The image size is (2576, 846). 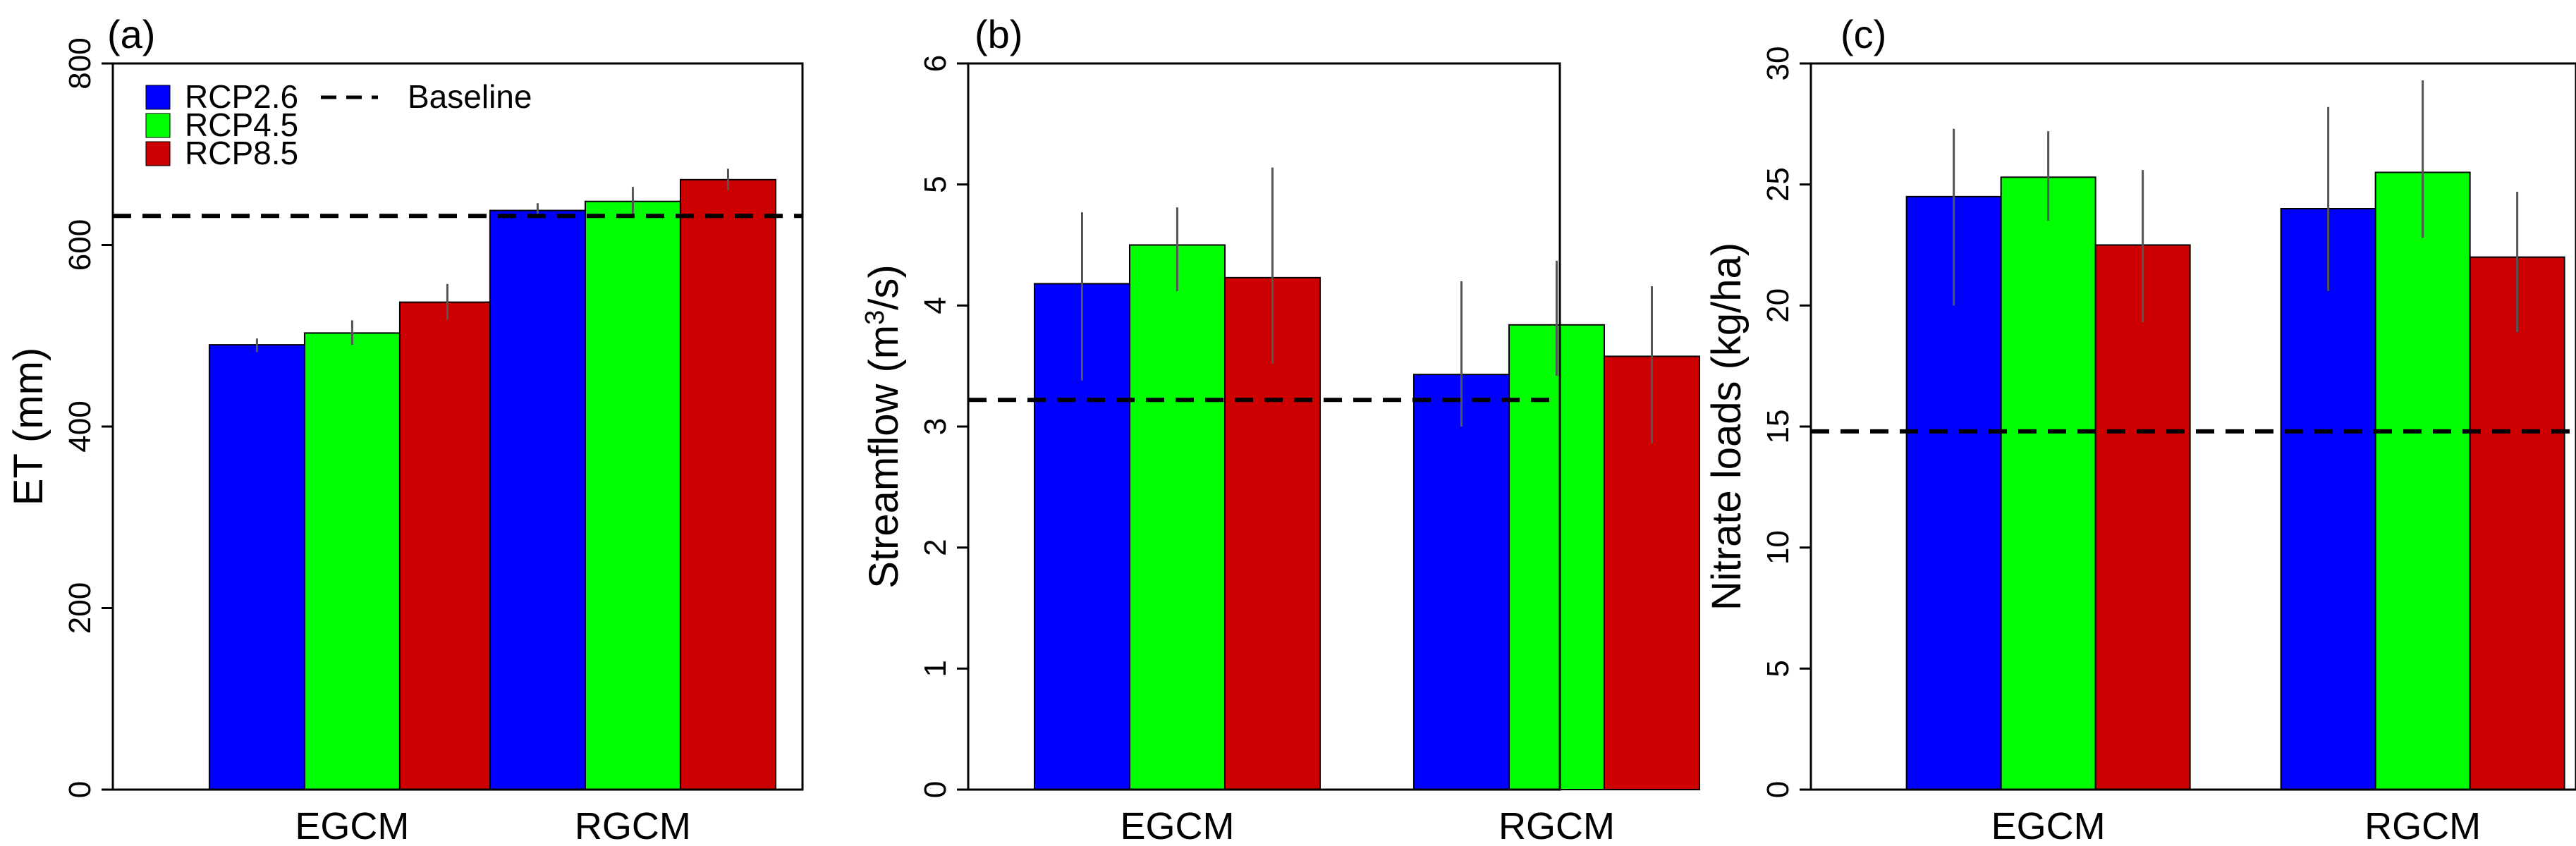 I want to click on y-axis-title: Streamflow (m3/s), so click(x=883, y=426).